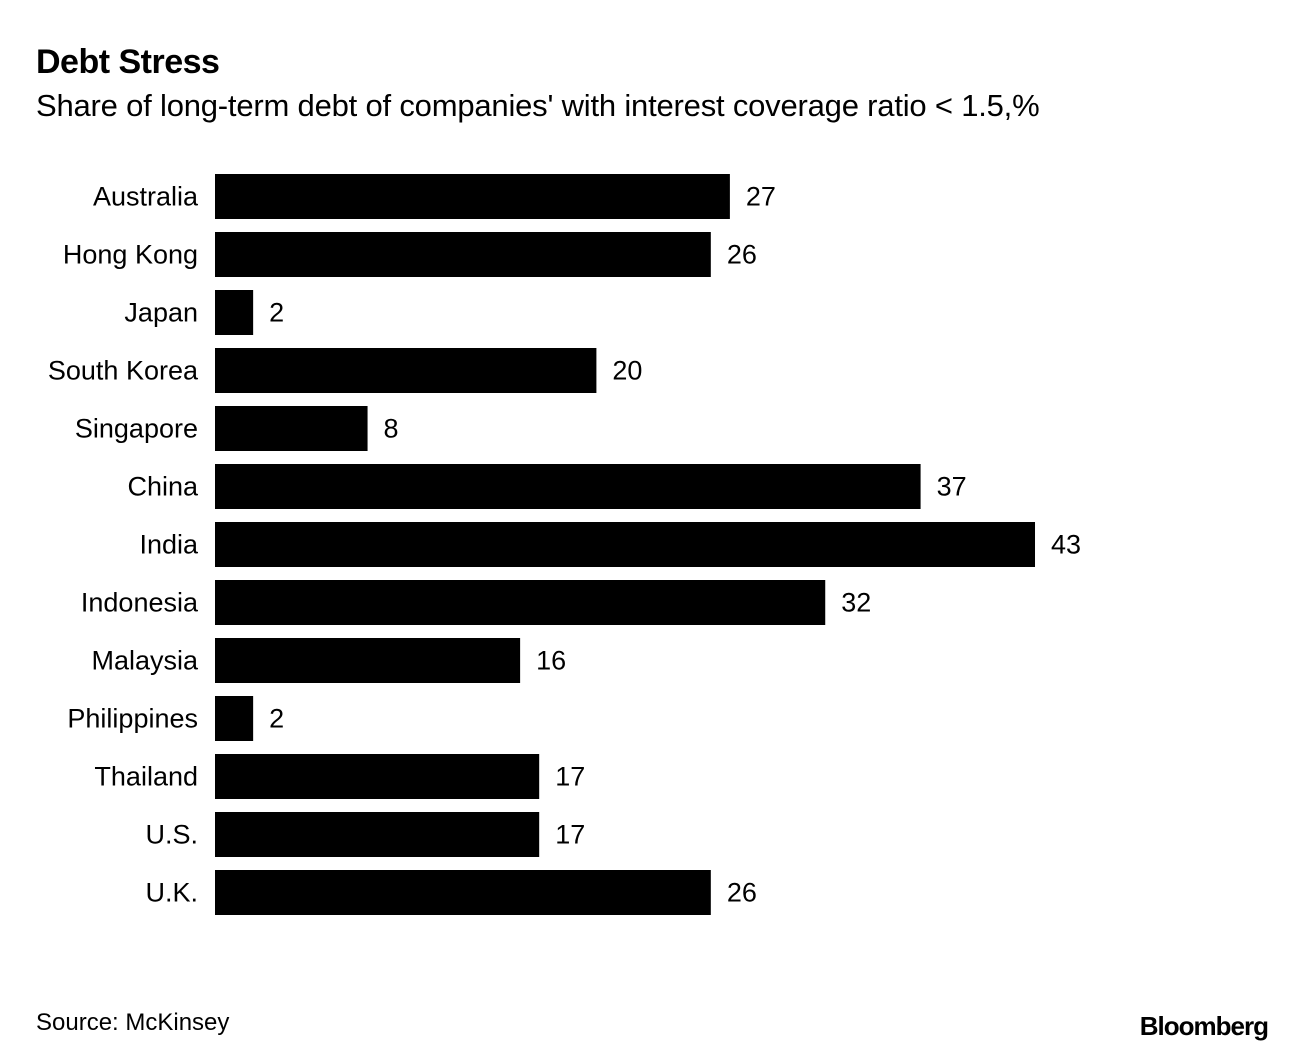 This screenshot has width=1296, height=1052. Describe the element at coordinates (123, 371) in the screenshot. I see `category-label-south-korea: South Korea` at that location.